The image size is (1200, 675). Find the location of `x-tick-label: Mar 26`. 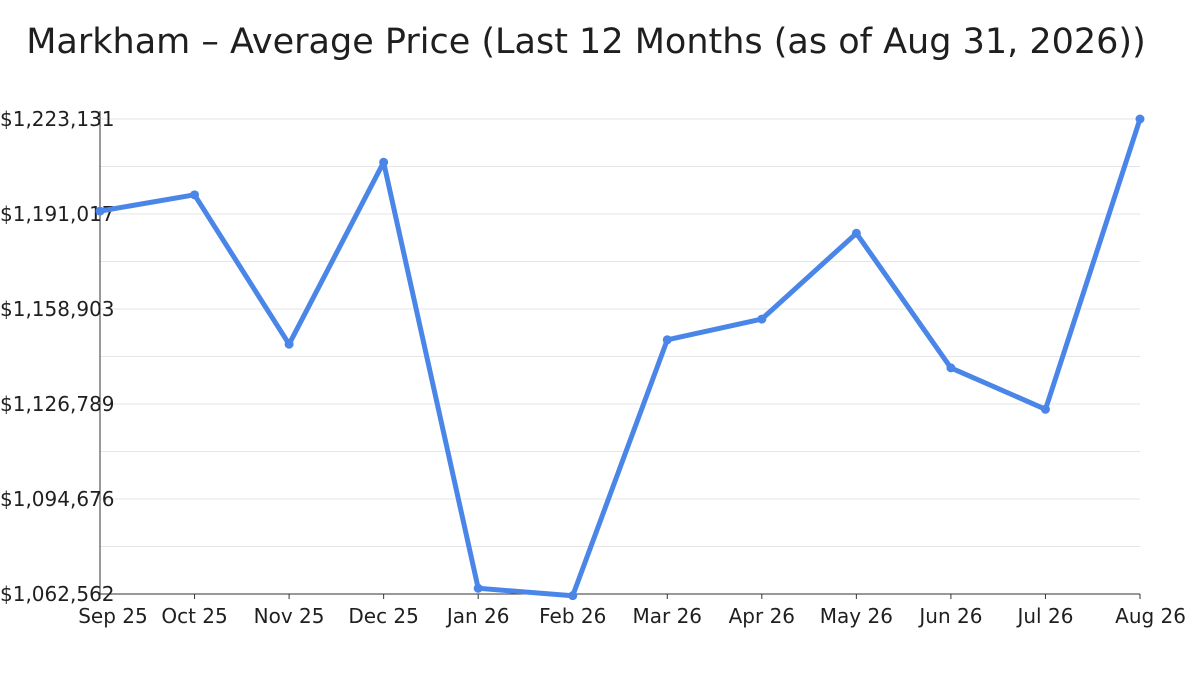

x-tick-label: Mar 26 is located at coordinates (667, 616).